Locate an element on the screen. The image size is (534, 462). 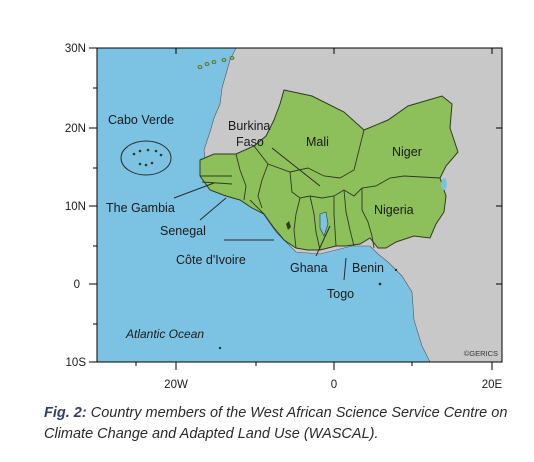
label-niger: Niger is located at coordinates (407, 152).